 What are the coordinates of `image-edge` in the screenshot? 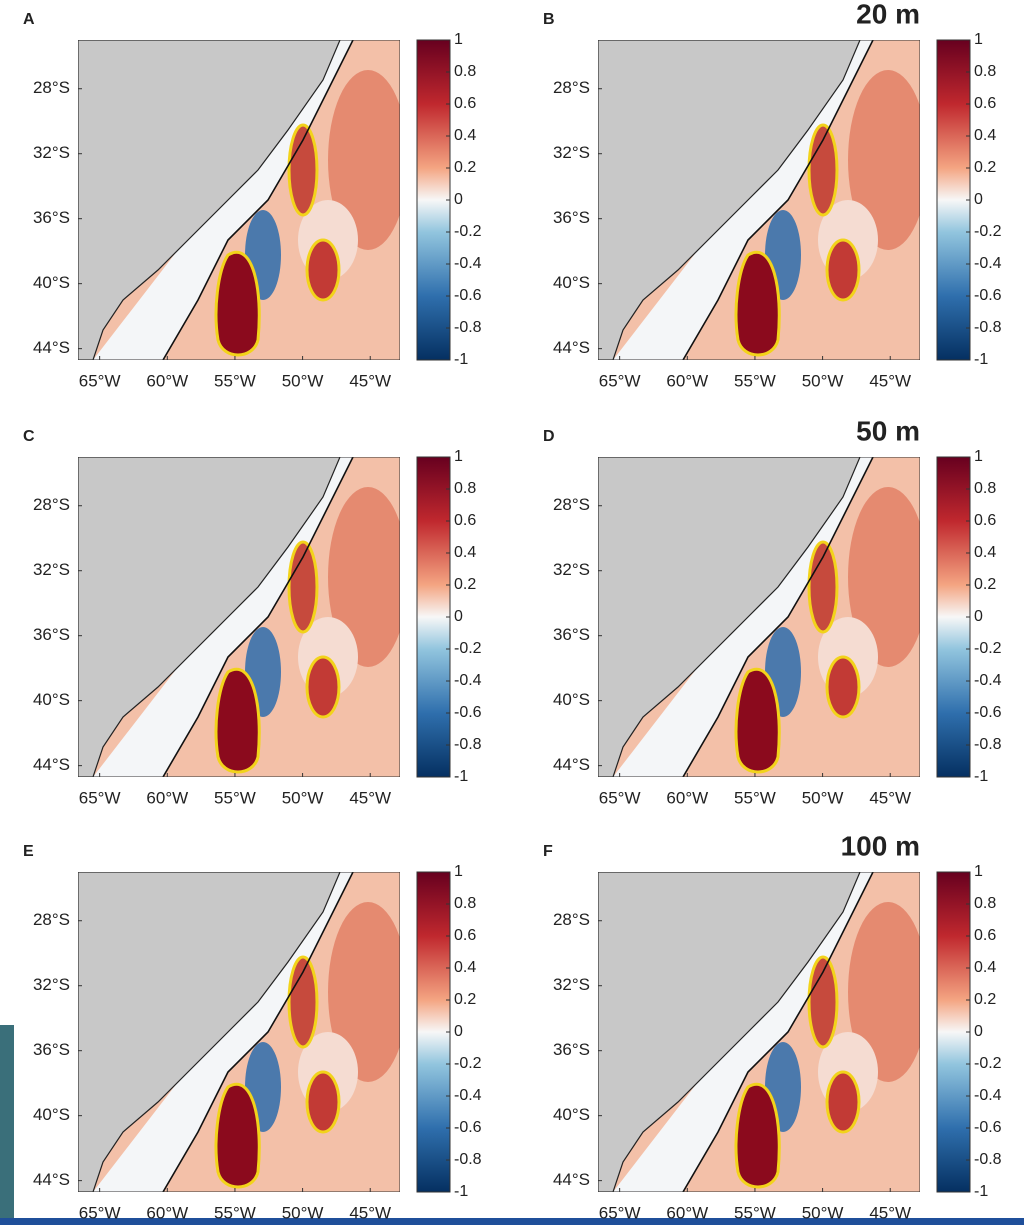 It's located at (7, 1125).